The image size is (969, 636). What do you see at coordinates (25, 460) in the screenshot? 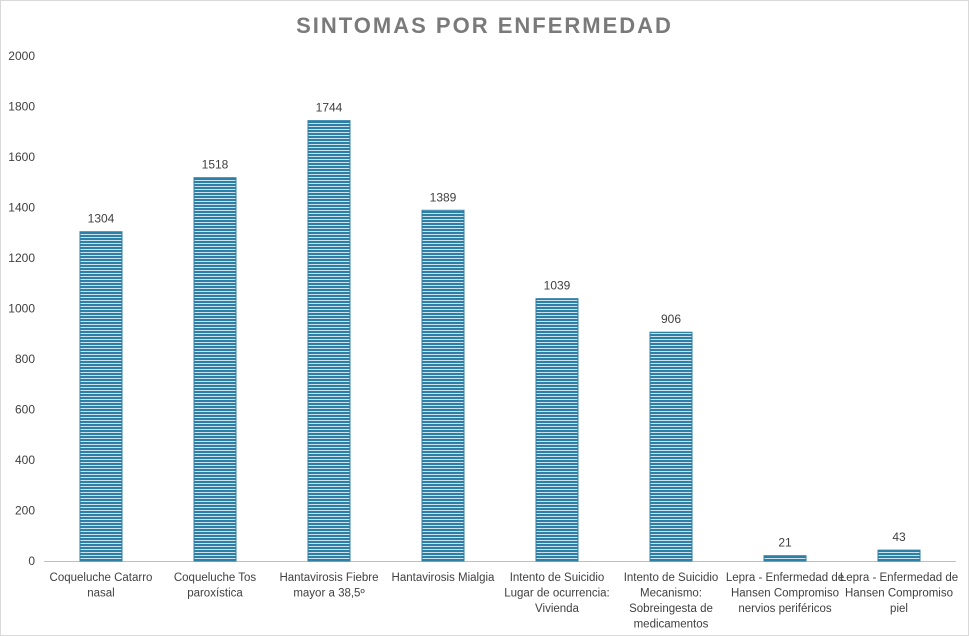
I see `y-tick-label: 400` at bounding box center [25, 460].